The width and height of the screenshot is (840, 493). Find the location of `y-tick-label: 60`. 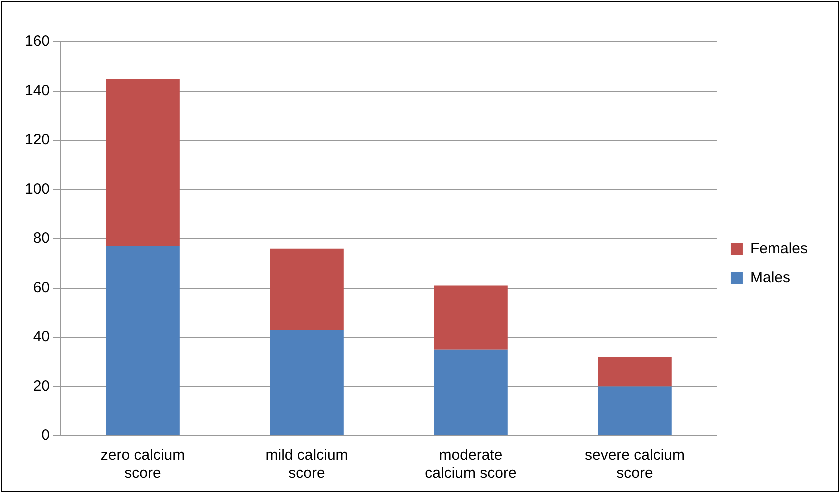

y-tick-label: 60 is located at coordinates (41, 287).